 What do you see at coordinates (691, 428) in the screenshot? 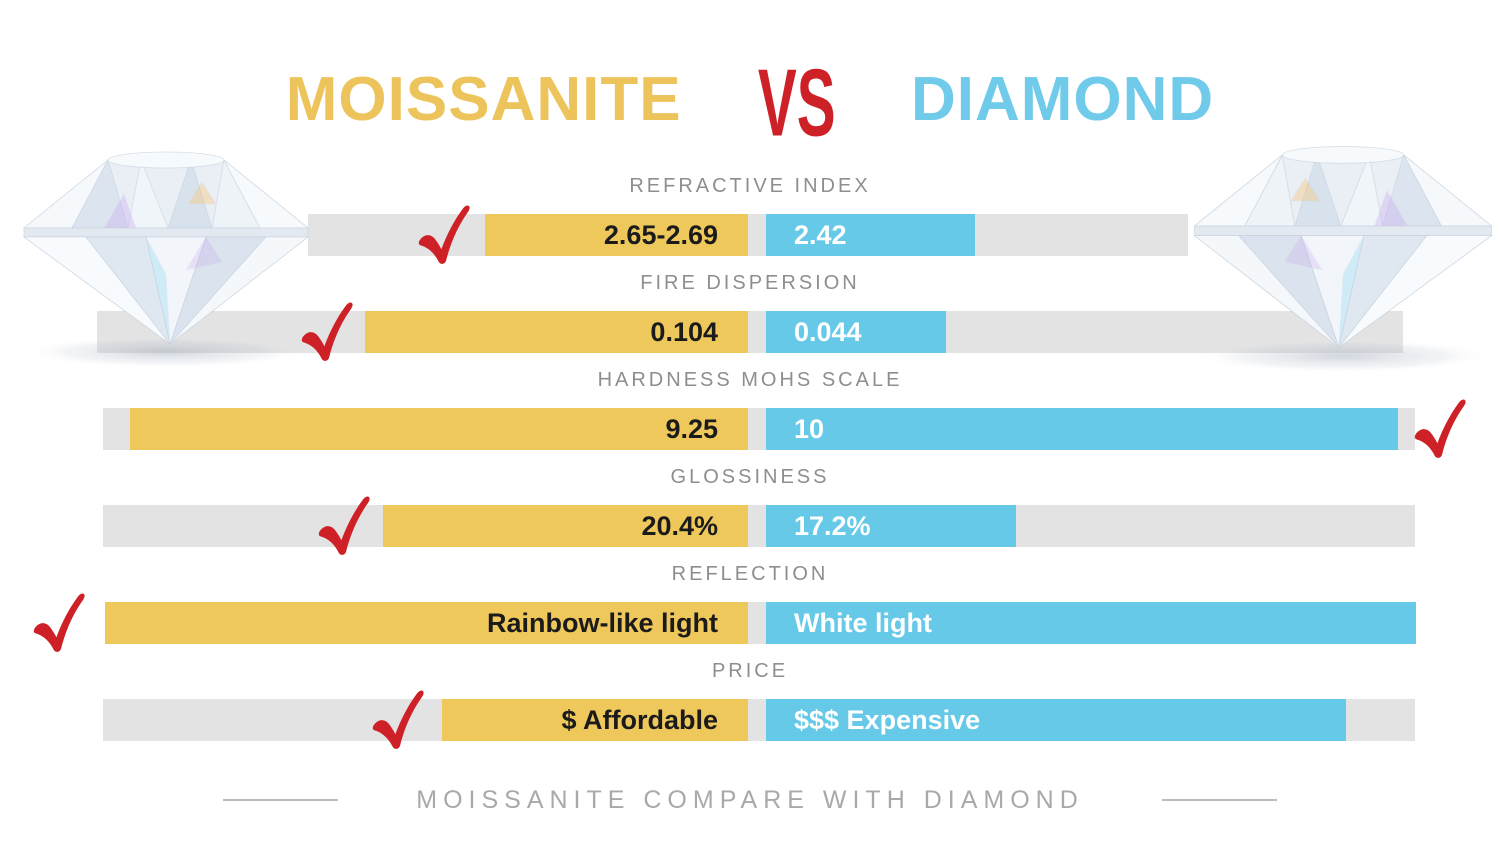
I see `moissanite-value: 9.25` at bounding box center [691, 428].